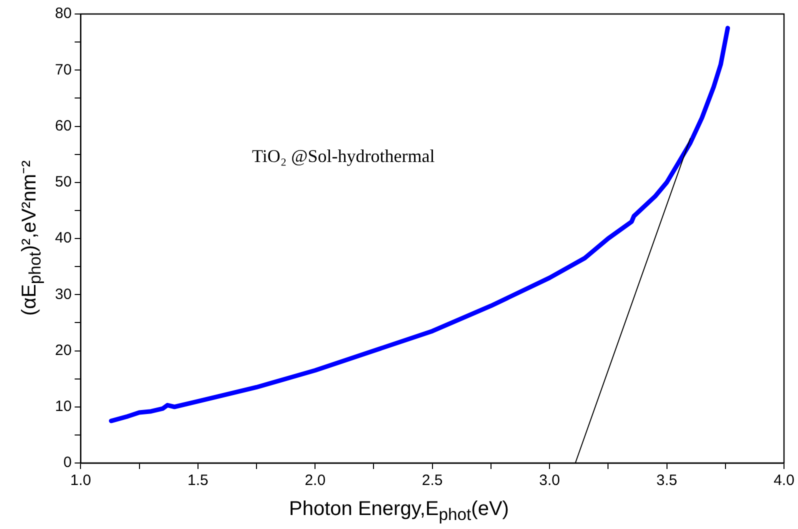 The width and height of the screenshot is (798, 529). What do you see at coordinates (81, 481) in the screenshot?
I see `x-tick-label: 1.0` at bounding box center [81, 481].